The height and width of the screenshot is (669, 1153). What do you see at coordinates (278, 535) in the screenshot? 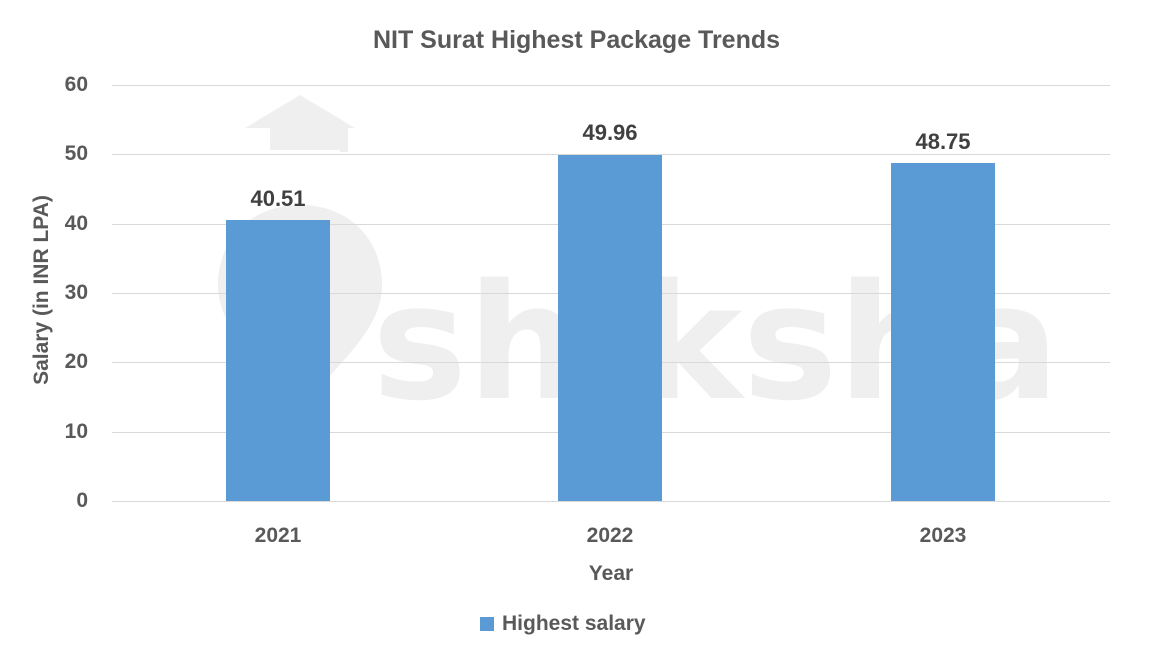
I see `x-tick-2021: 2021` at bounding box center [278, 535].